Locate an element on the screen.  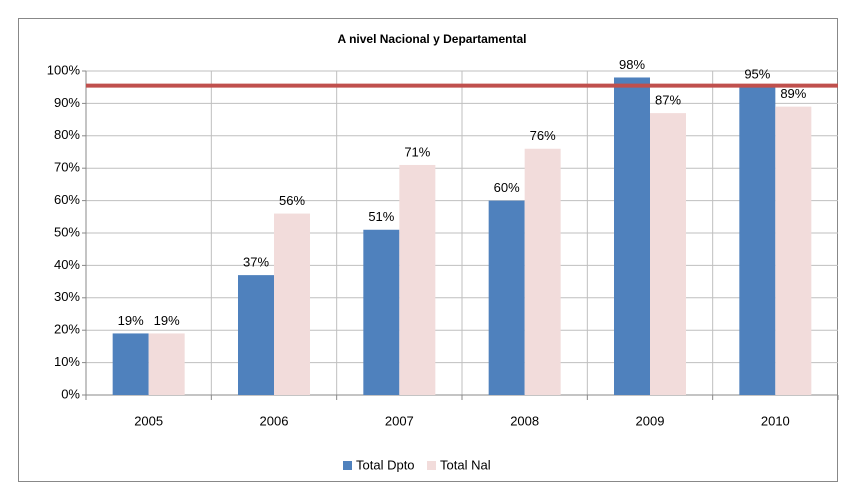
y-tick-label: 0% is located at coordinates (70, 393).